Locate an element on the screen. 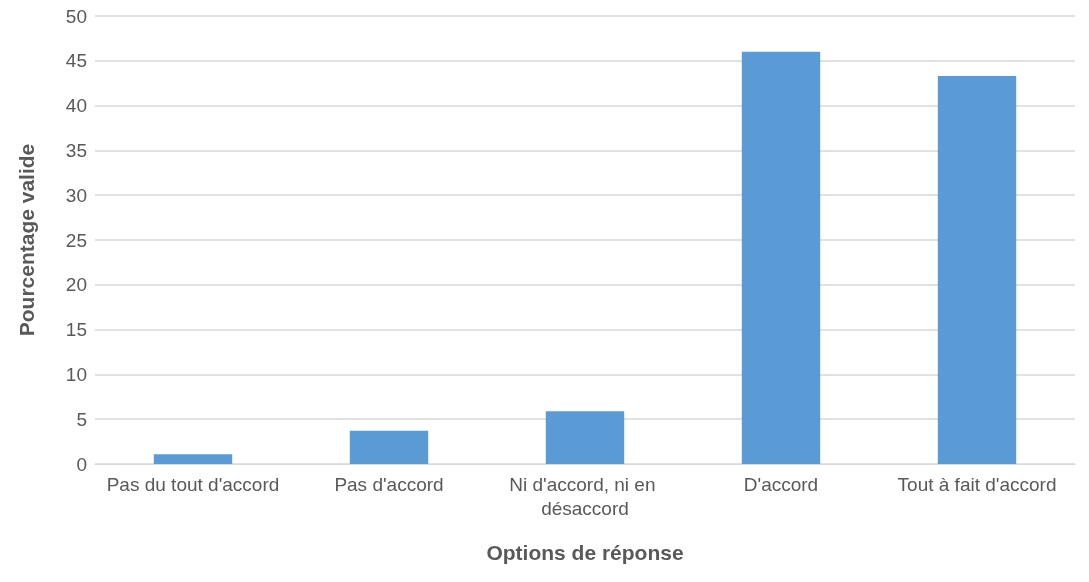  x-tick-label: Ni d'accord, ni en désaccord is located at coordinates (585, 496).